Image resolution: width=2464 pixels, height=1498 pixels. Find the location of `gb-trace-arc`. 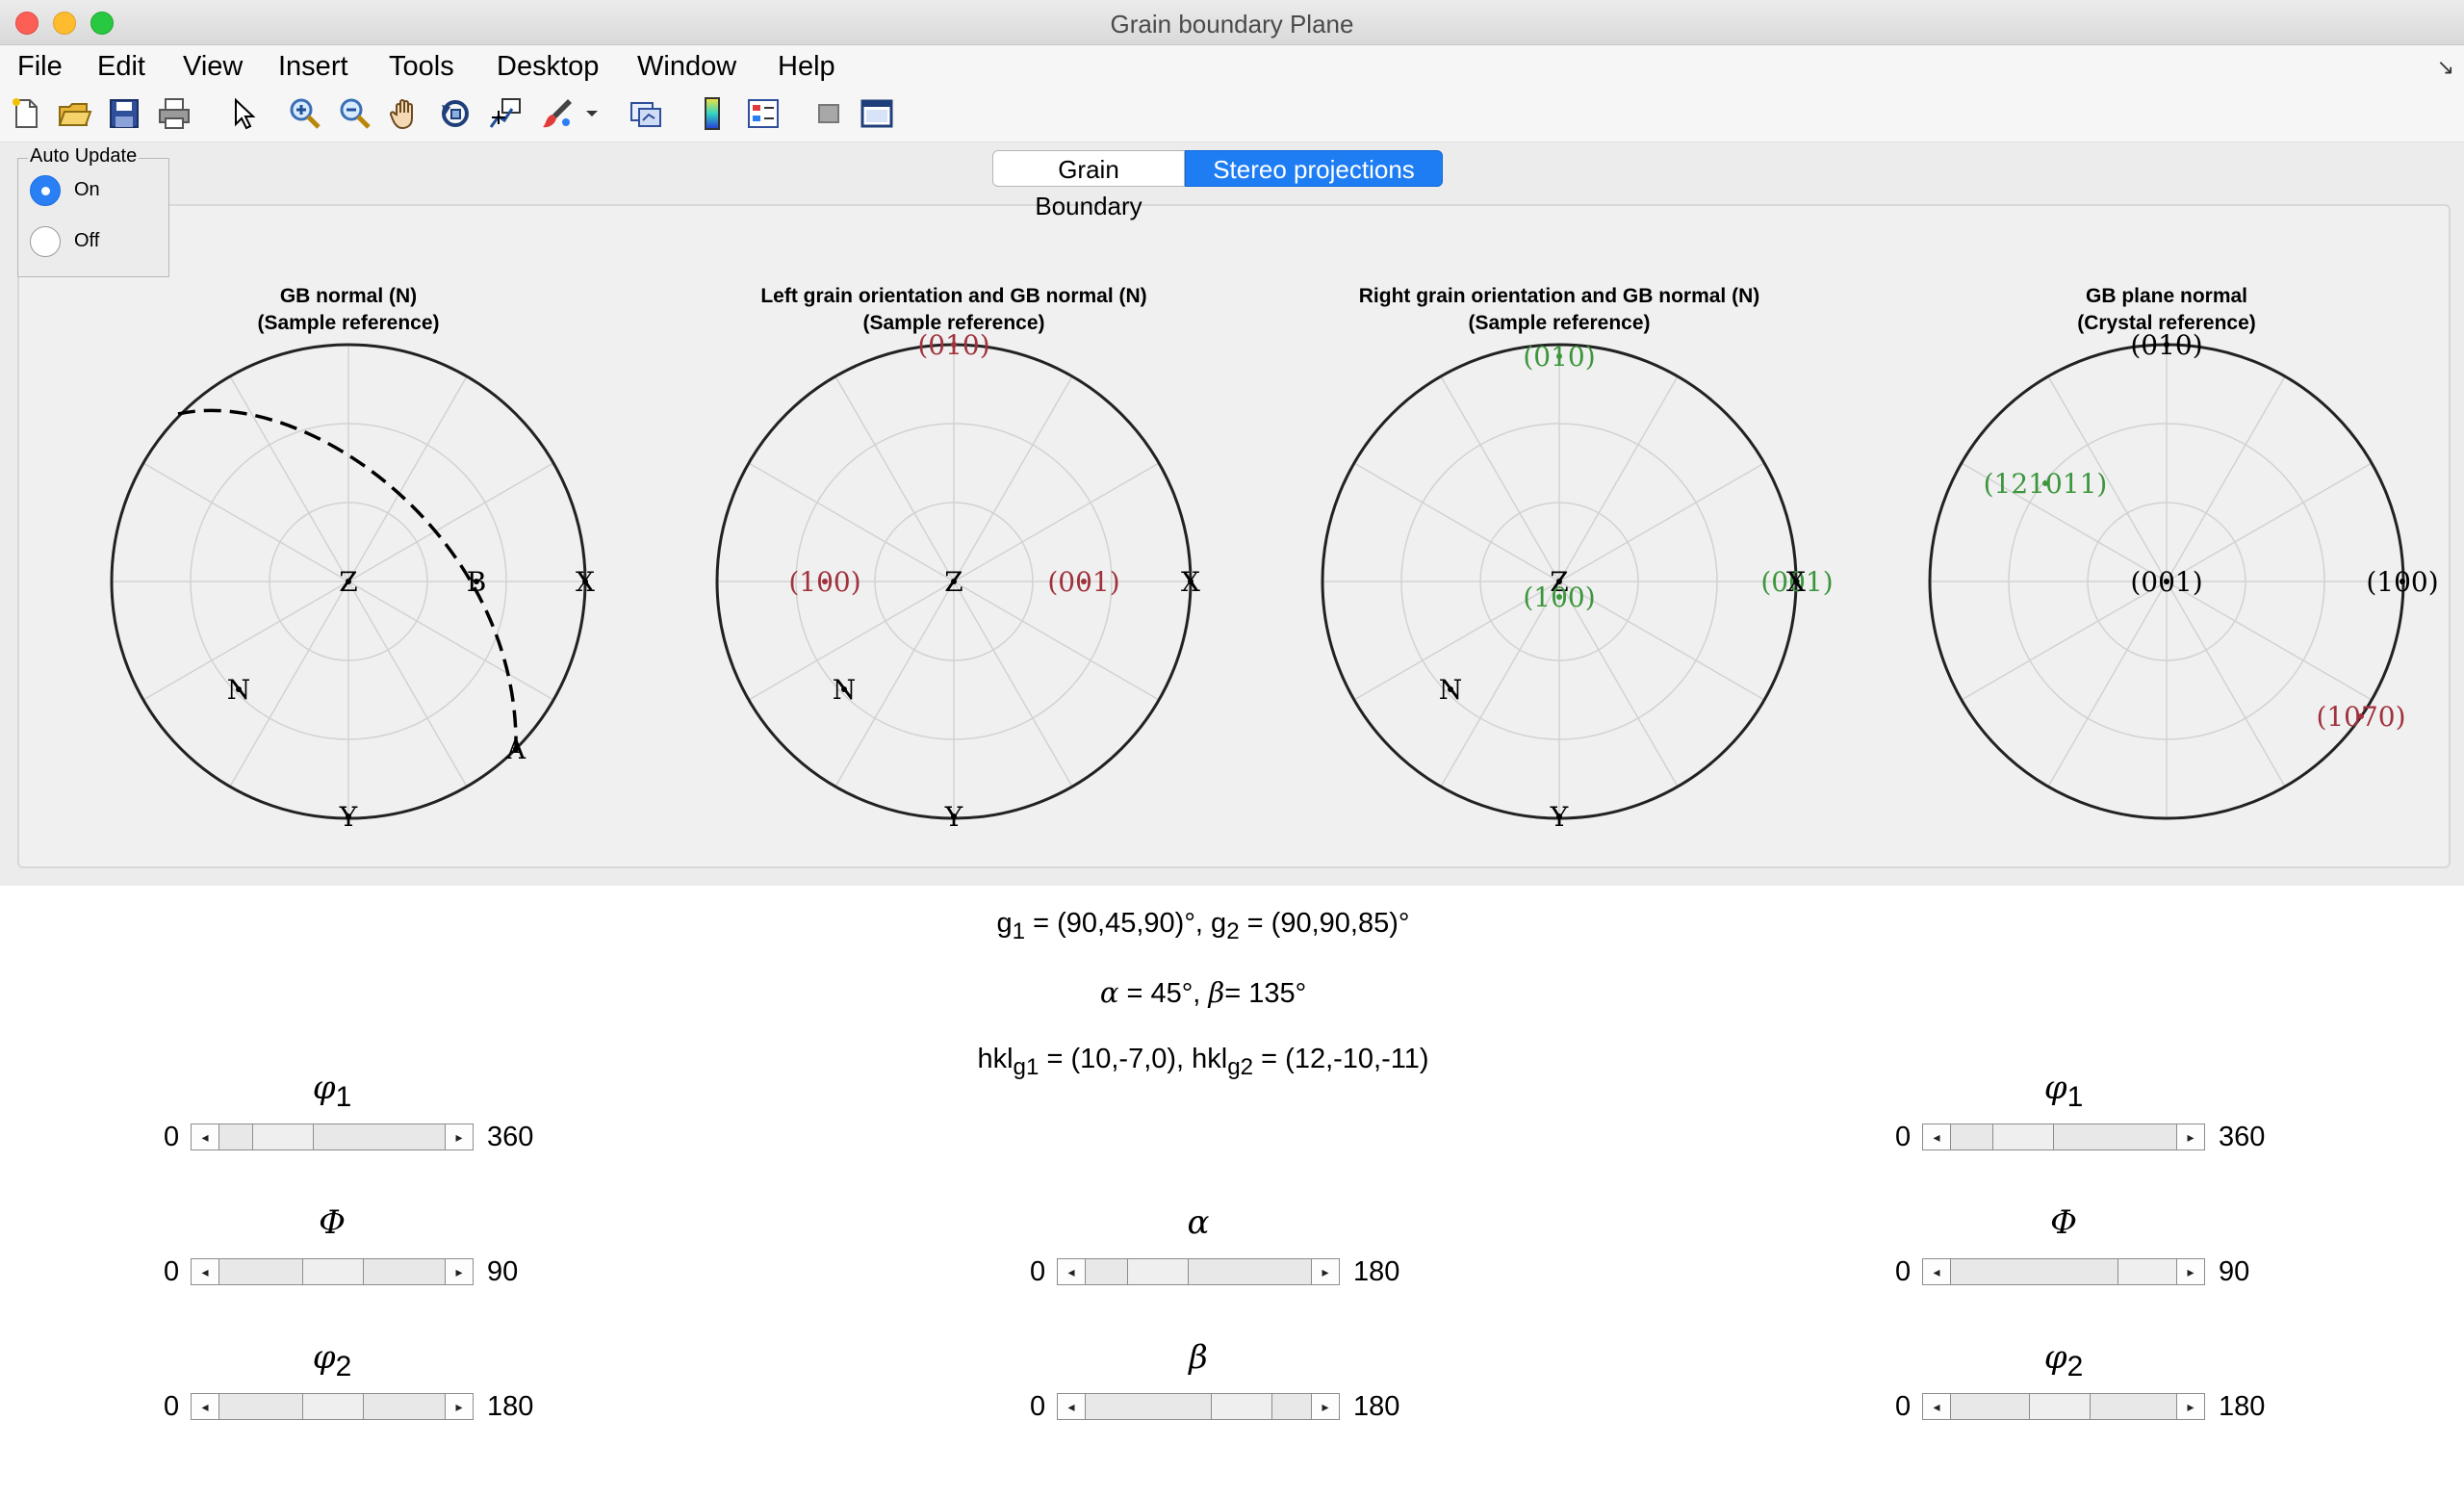

gb-trace-arc is located at coordinates (347, 579).